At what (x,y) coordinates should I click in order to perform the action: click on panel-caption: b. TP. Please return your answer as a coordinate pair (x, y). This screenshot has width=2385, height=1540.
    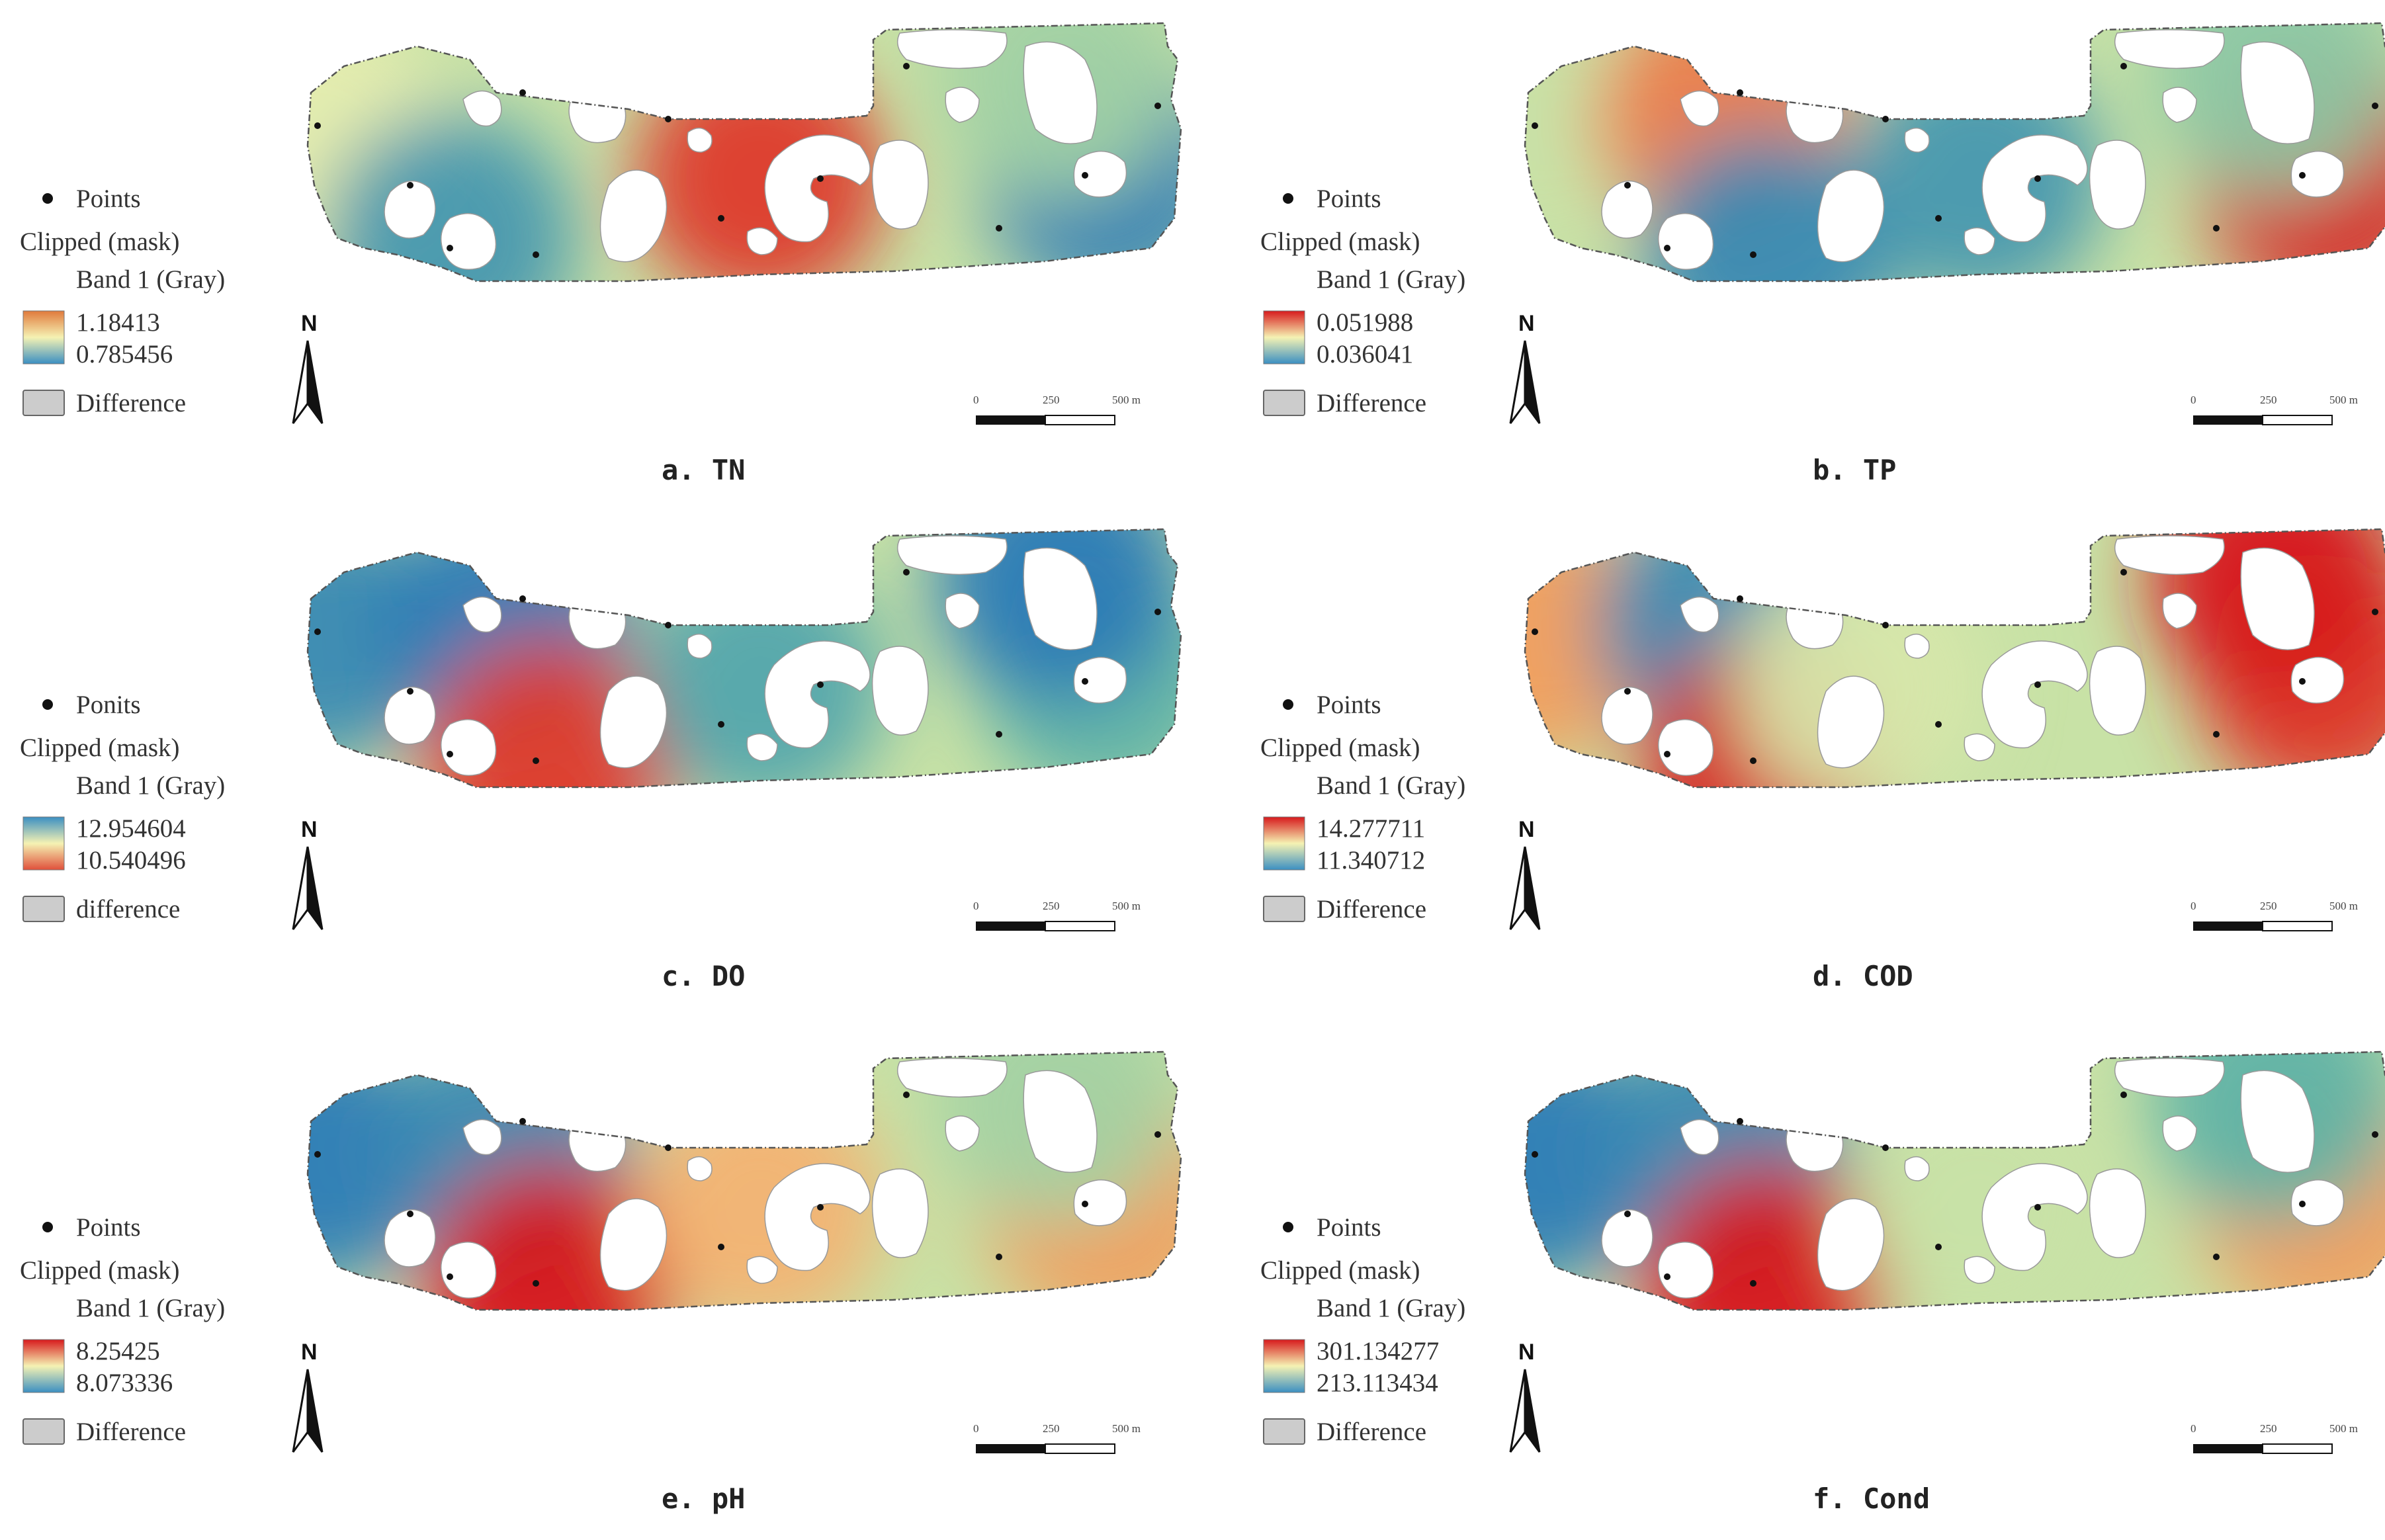
    Looking at the image, I should click on (1855, 470).